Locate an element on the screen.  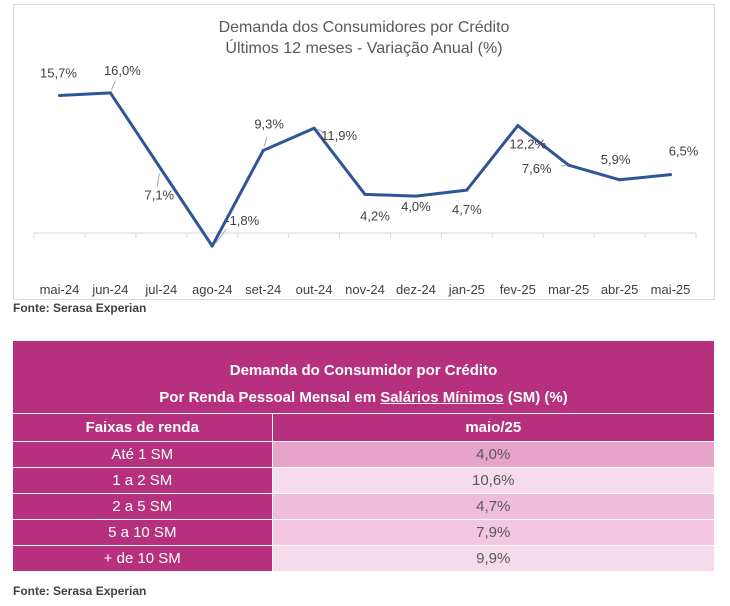
income-range-value: 9,9% is located at coordinates (493, 558).